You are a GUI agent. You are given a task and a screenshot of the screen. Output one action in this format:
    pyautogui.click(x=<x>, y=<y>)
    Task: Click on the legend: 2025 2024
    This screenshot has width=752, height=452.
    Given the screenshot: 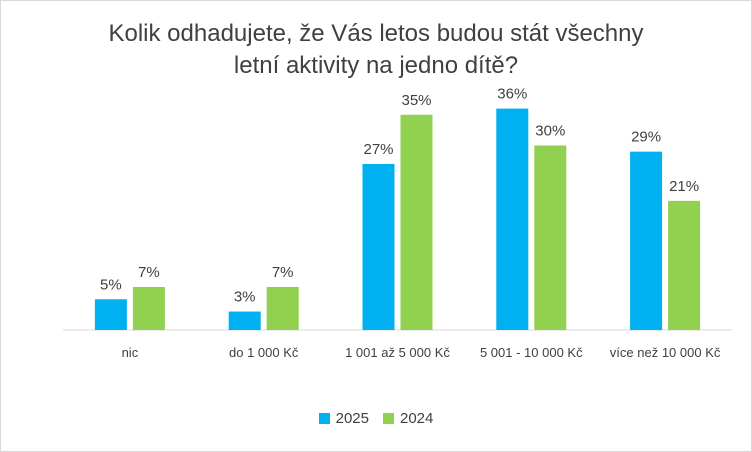 What is the action you would take?
    pyautogui.click(x=376, y=418)
    